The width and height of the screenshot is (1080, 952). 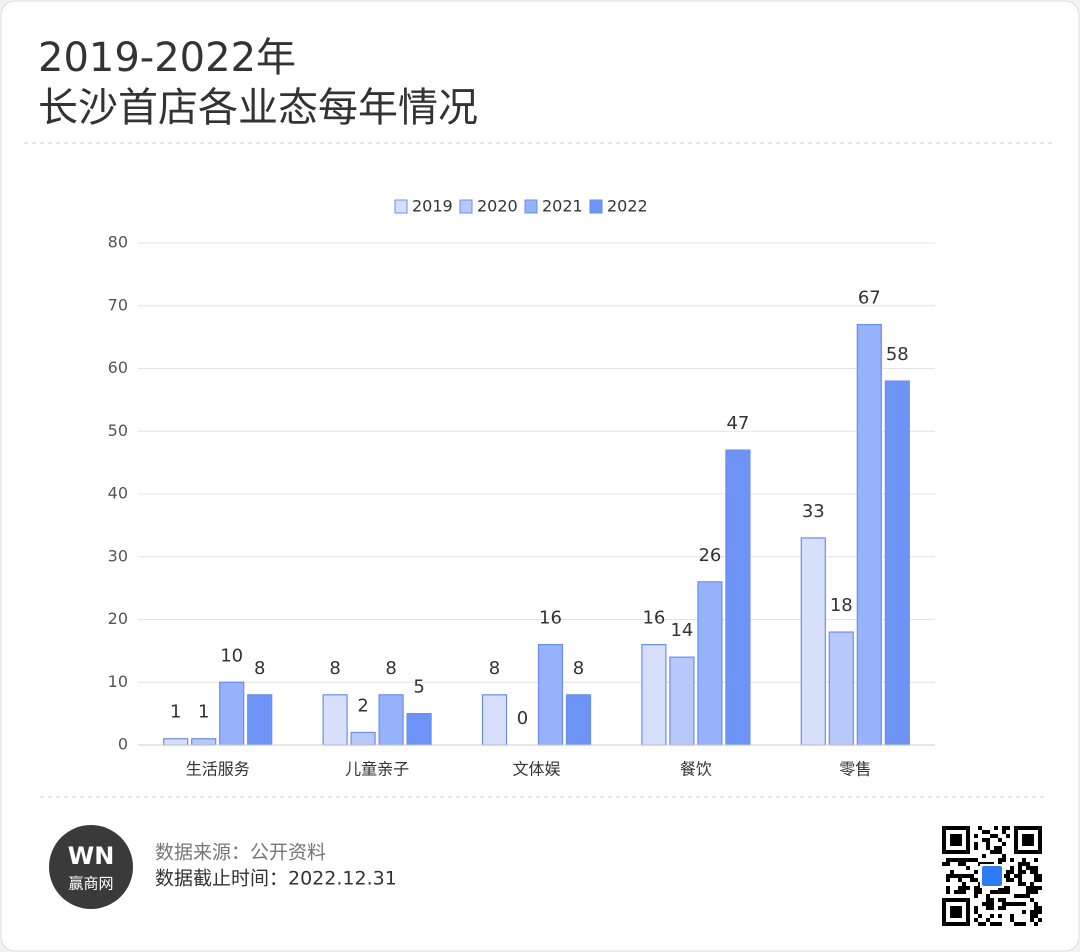 What do you see at coordinates (562, 206) in the screenshot?
I see `legend-label: 2021` at bounding box center [562, 206].